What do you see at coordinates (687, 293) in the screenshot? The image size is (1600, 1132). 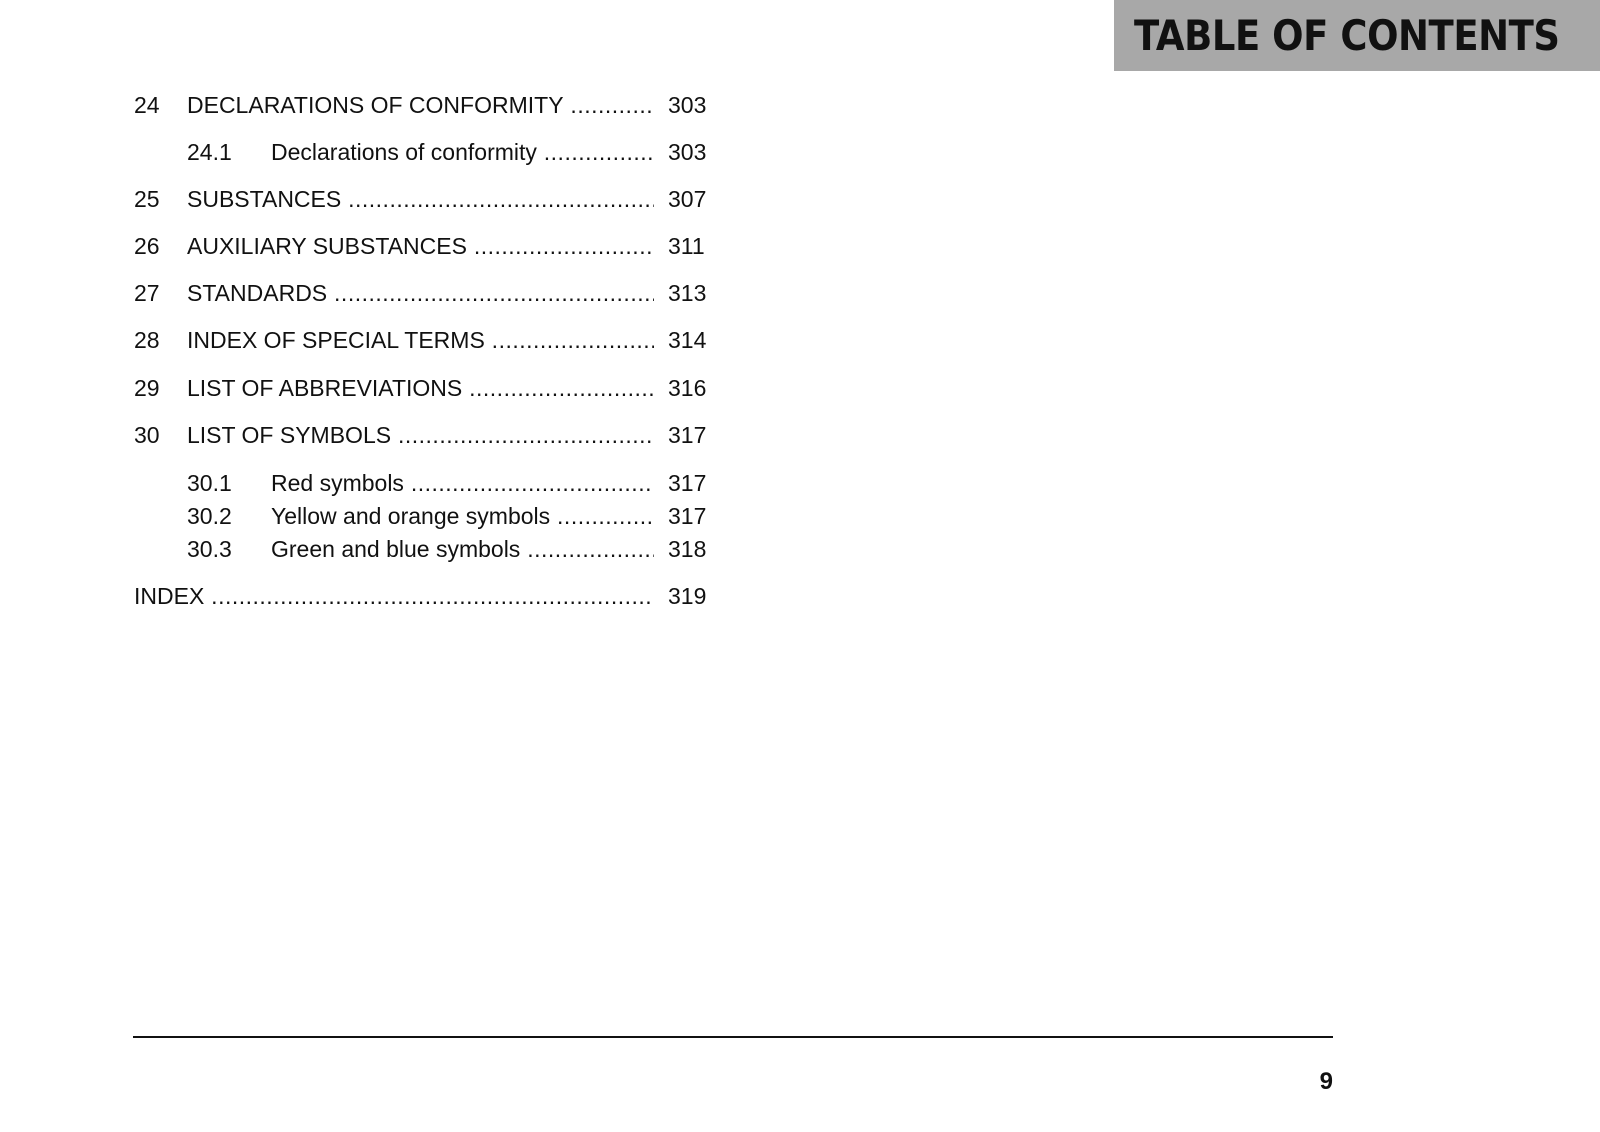 I see `toc-entry-page: 313` at bounding box center [687, 293].